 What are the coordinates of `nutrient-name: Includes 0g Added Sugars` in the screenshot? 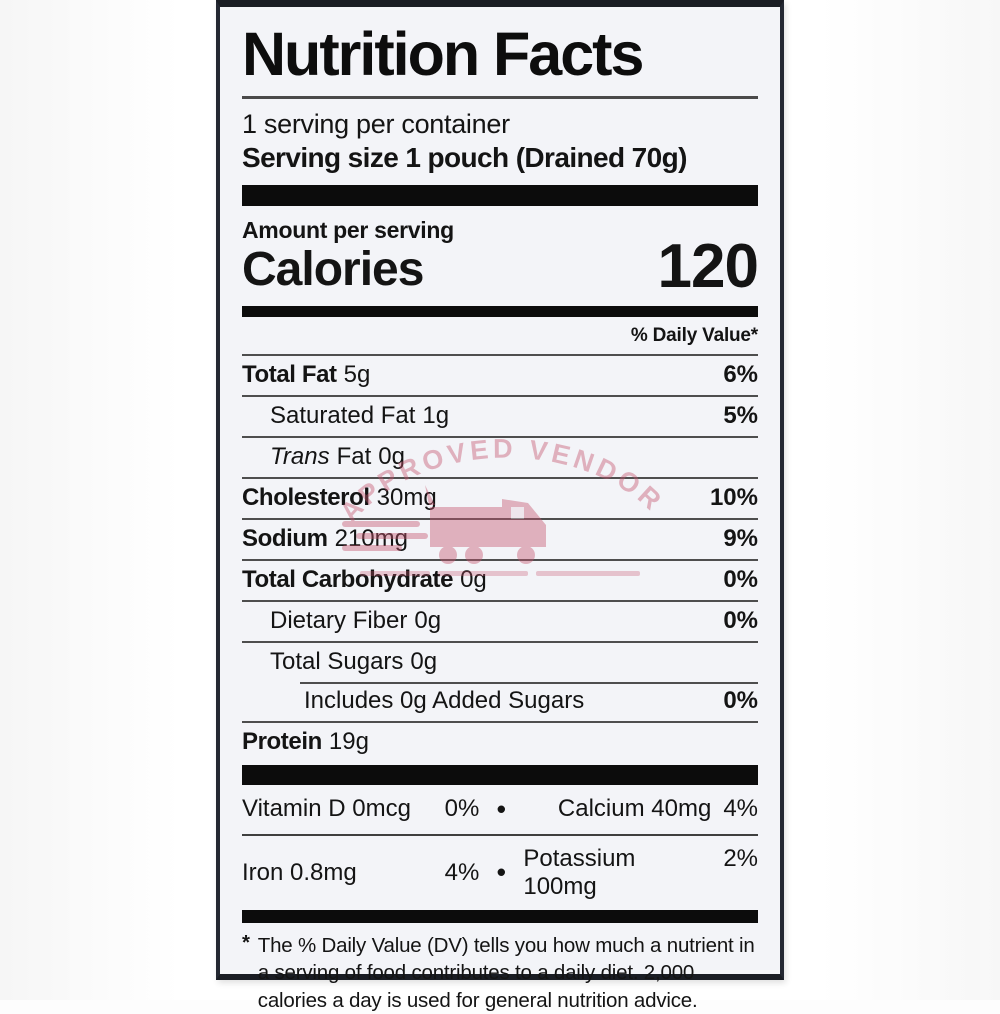 It's located at (444, 700).